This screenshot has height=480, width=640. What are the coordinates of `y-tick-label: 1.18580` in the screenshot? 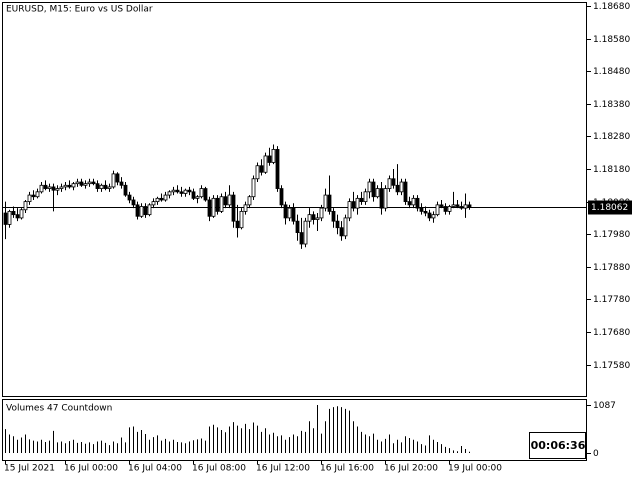 It's located at (611, 40).